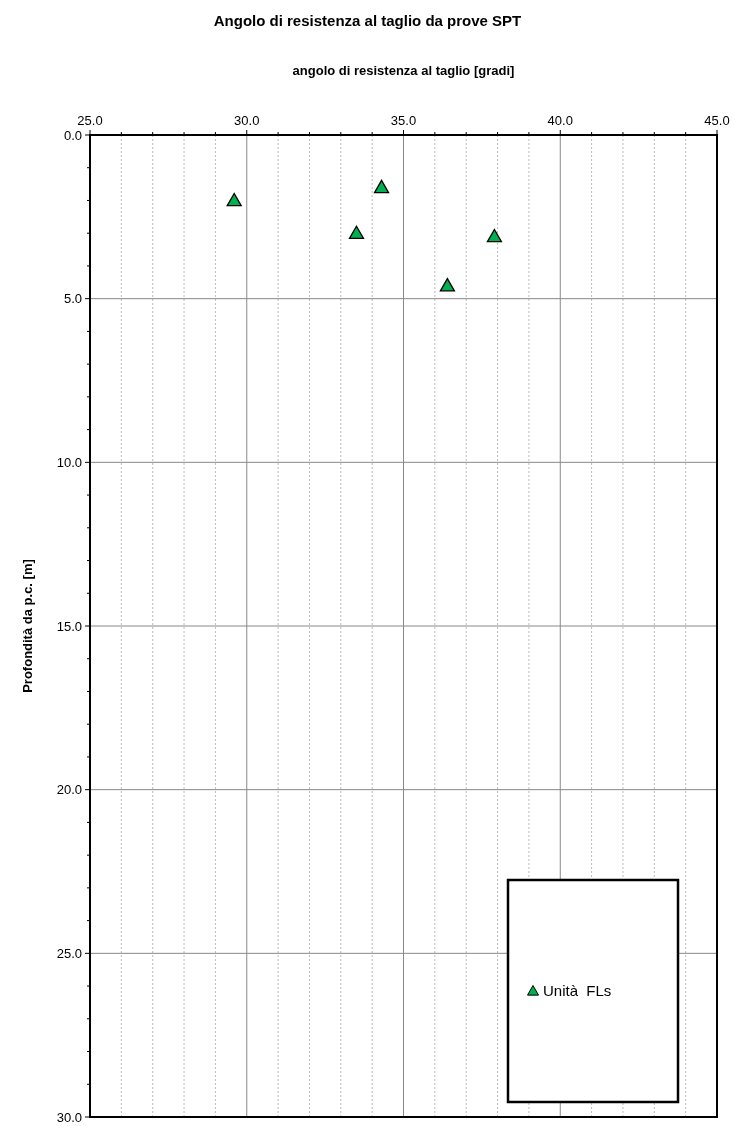 The image size is (735, 1126). I want to click on x-axis-title: angolo di resistenza al taglio [gradi], so click(403, 70).